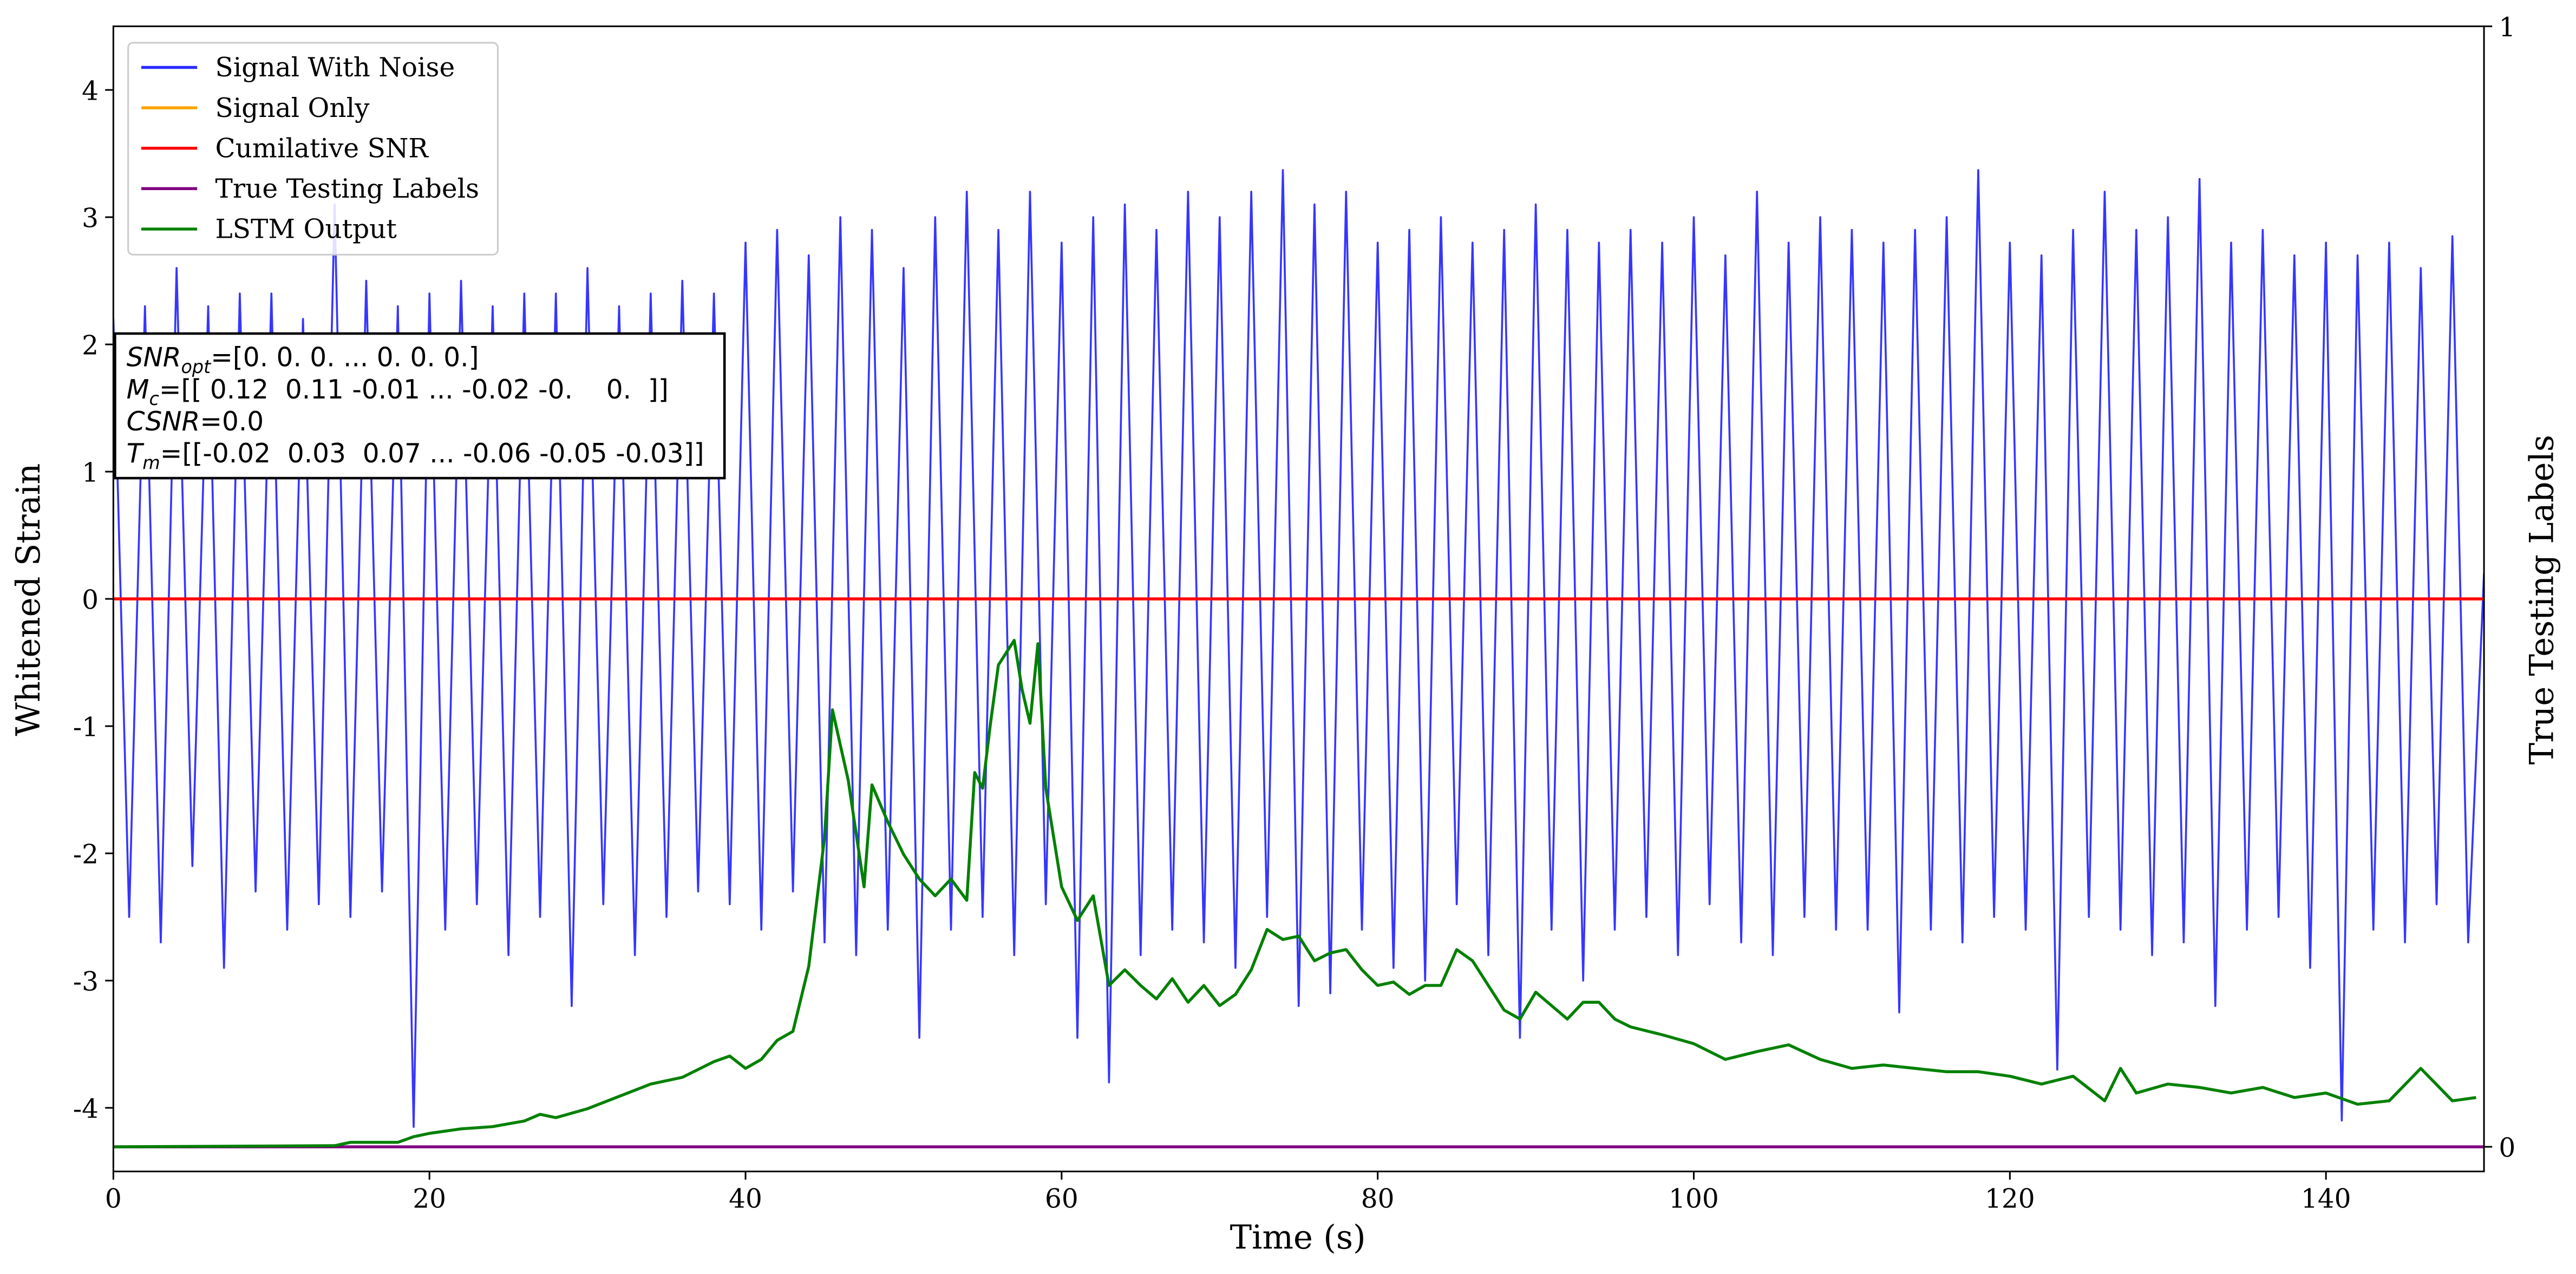  Describe the element at coordinates (2326, 1199) in the screenshot. I see `x-tick-label: 140` at that location.